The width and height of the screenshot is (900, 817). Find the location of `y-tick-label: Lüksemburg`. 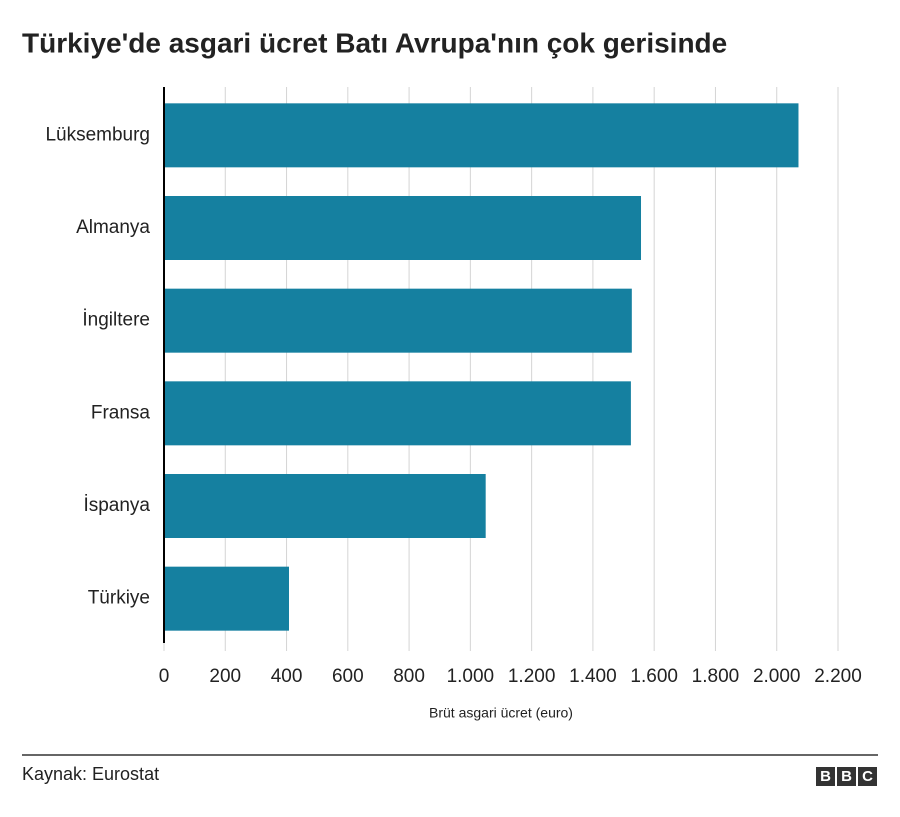

y-tick-label: Lüksemburg is located at coordinates (97, 134).